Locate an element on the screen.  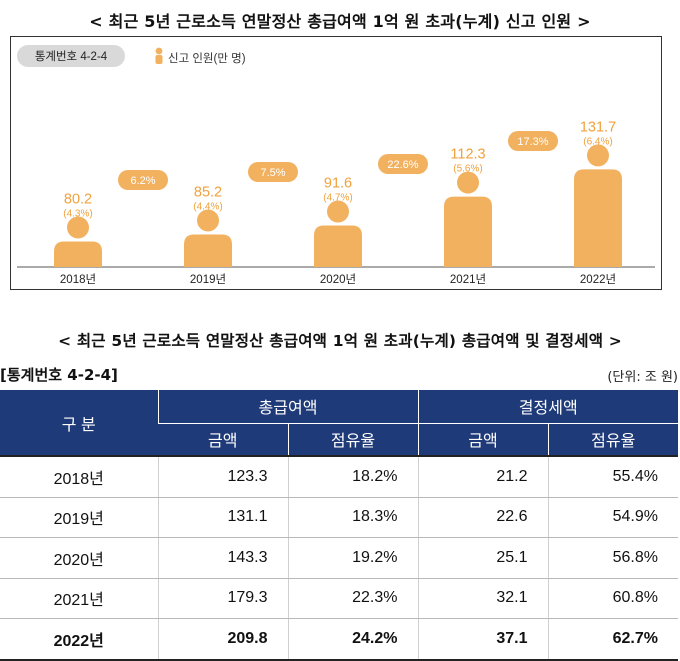
cell: 21.2 is located at coordinates (482, 476).